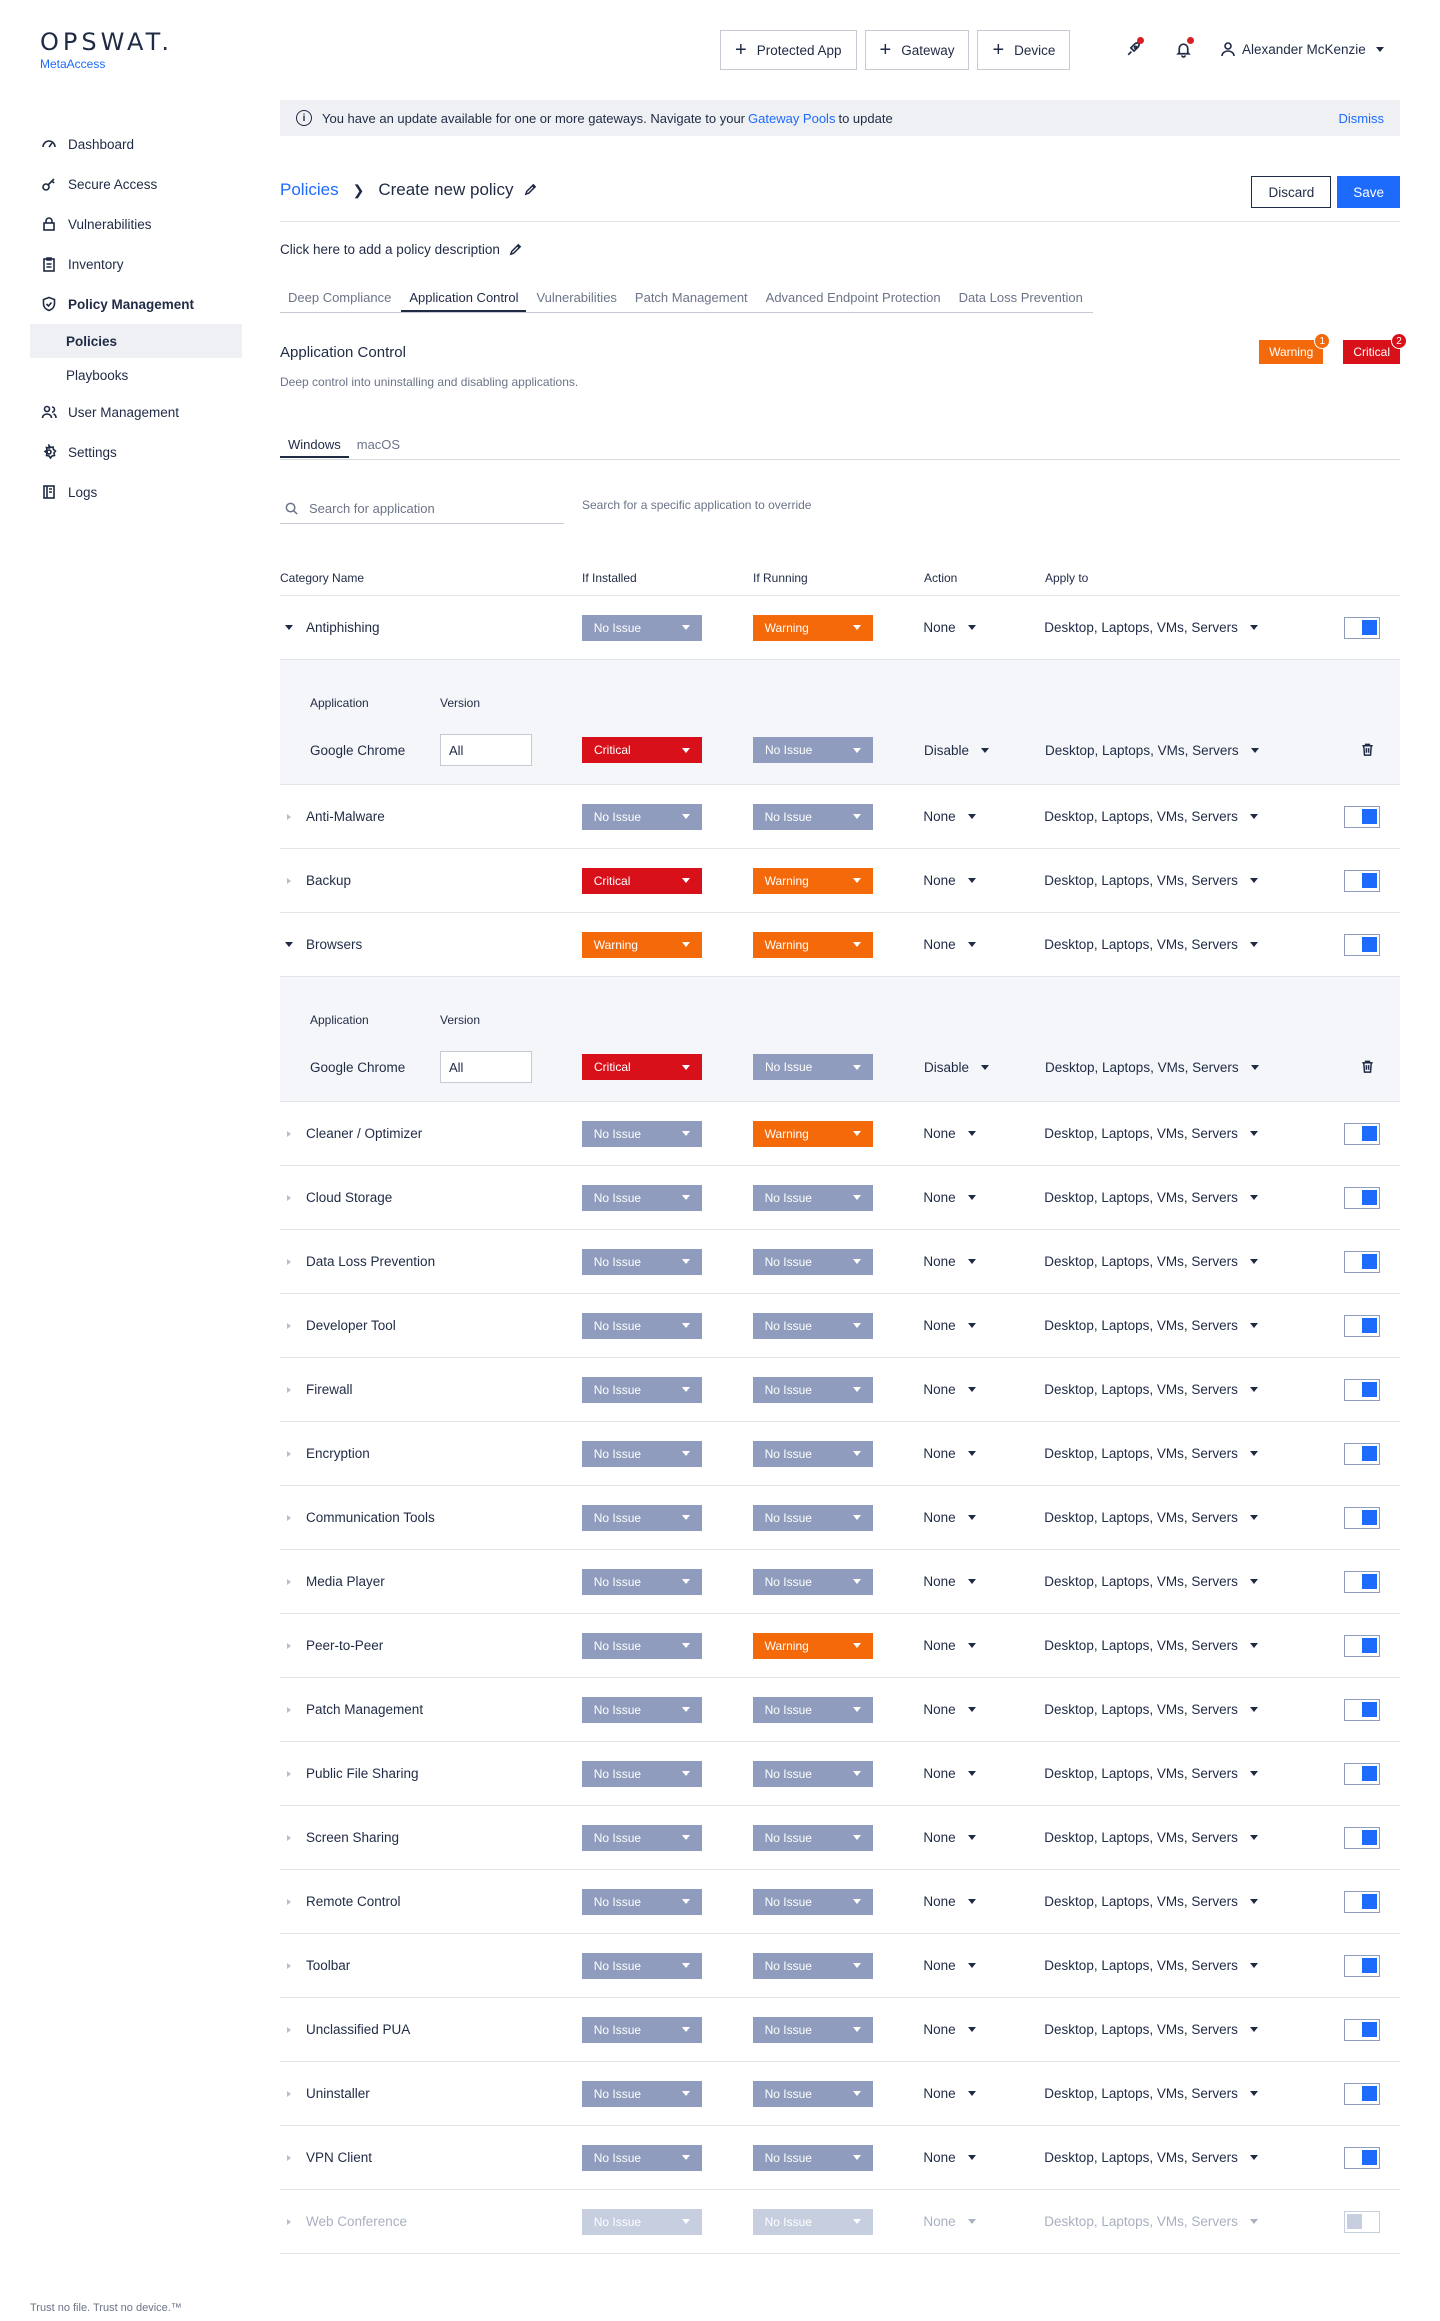 This screenshot has height=2321, width=1440. Describe the element at coordinates (1024, 50) in the screenshot. I see `add-device-button: + Device` at that location.